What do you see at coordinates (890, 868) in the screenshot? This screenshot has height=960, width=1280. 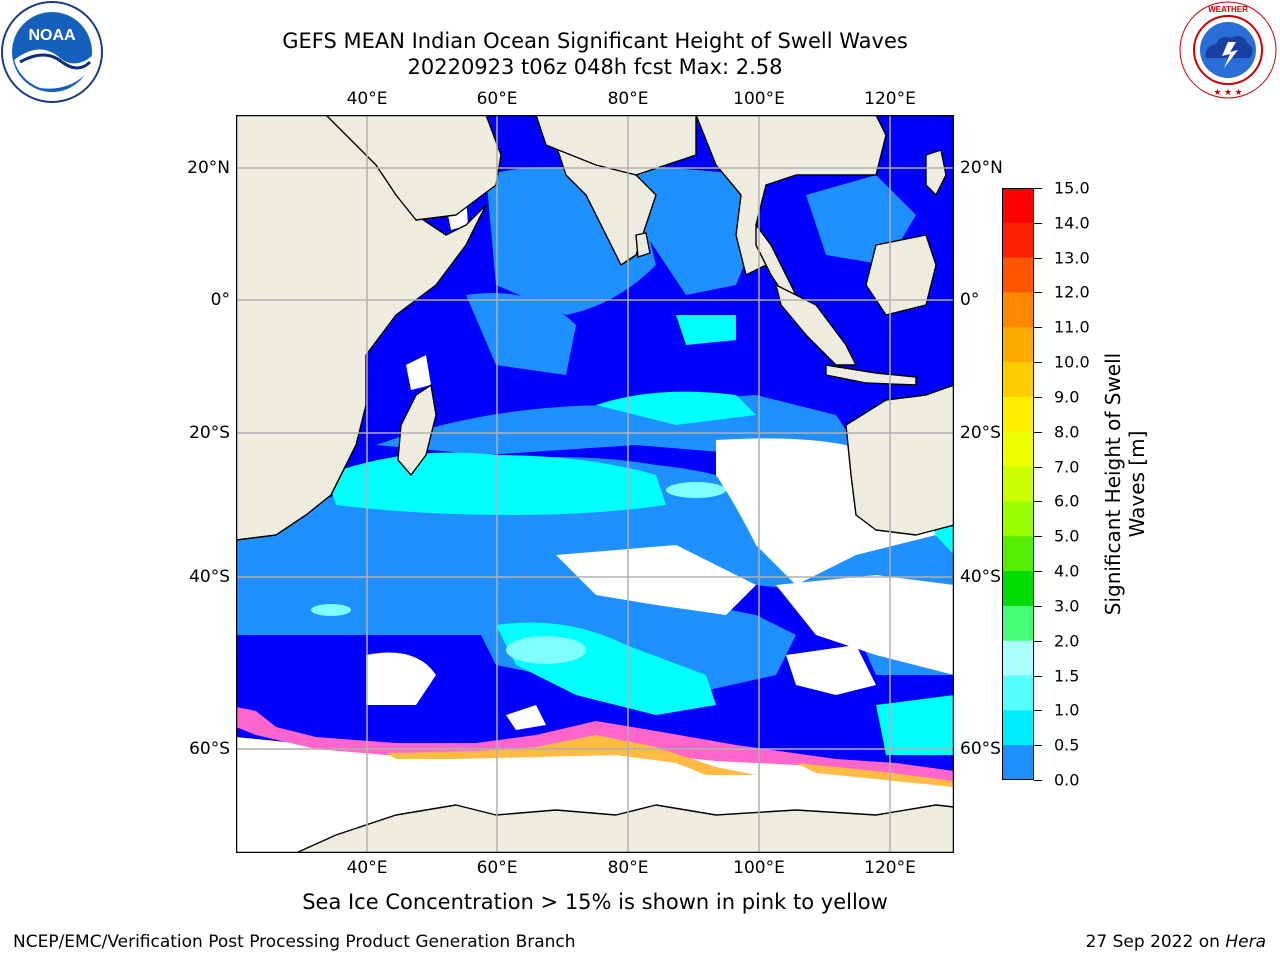 I see `lon-label-bottom-120e: 120°E` at bounding box center [890, 868].